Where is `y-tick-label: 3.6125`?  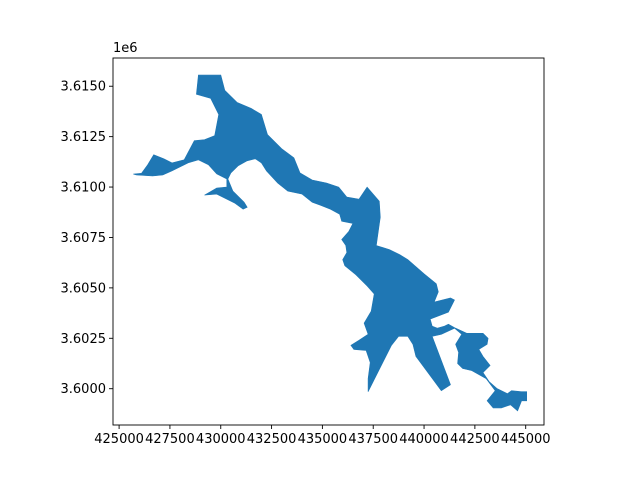 y-tick-label: 3.6125 is located at coordinates (84, 137).